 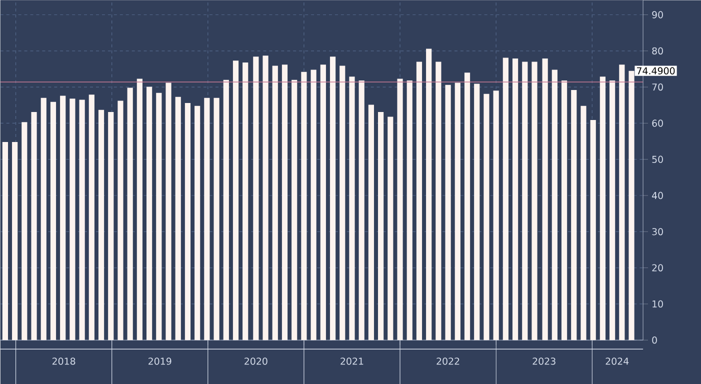 What do you see at coordinates (657, 86) in the screenshot?
I see `y-tick-label: 70` at bounding box center [657, 86].